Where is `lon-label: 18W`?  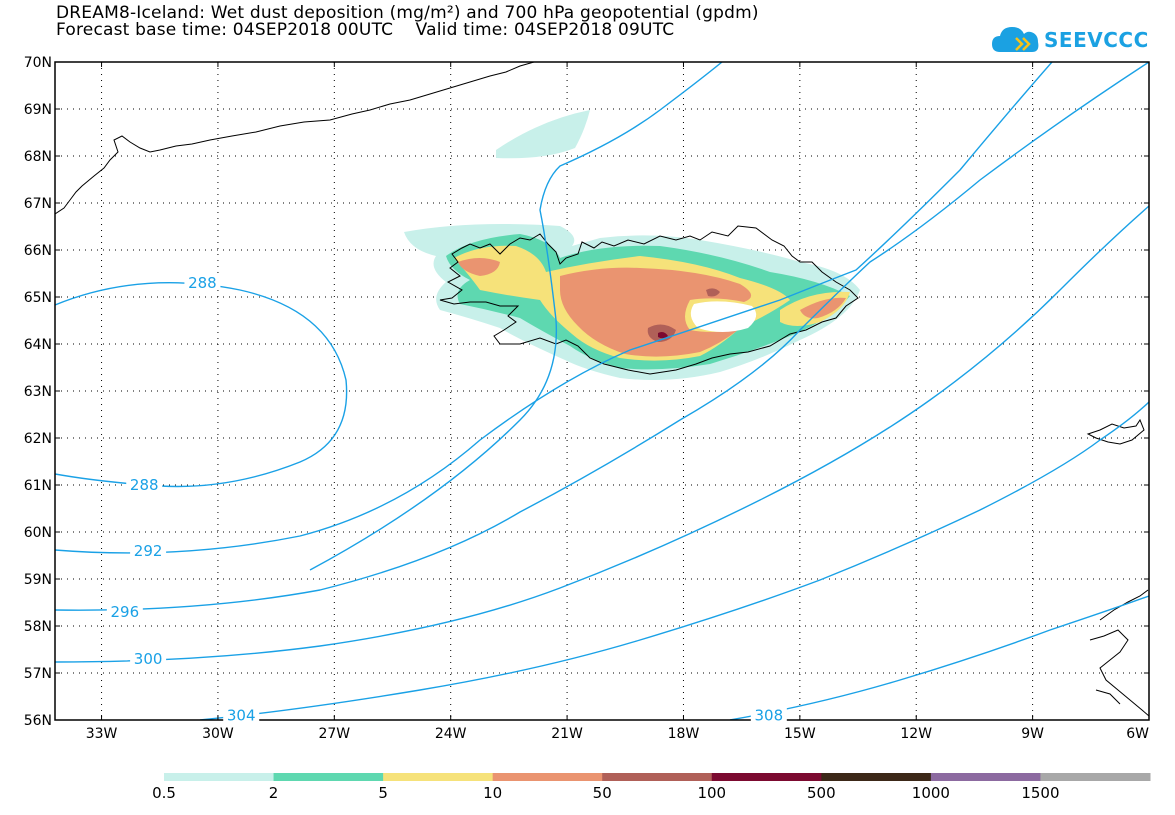 lon-label: 18W is located at coordinates (684, 734).